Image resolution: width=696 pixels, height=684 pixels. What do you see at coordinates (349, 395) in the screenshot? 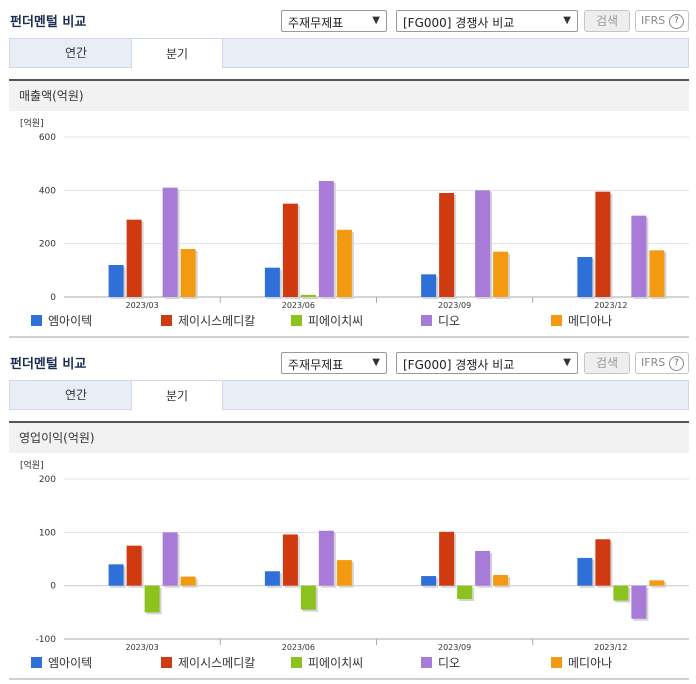
I see `period-tabs: 연간 분기` at bounding box center [349, 395].